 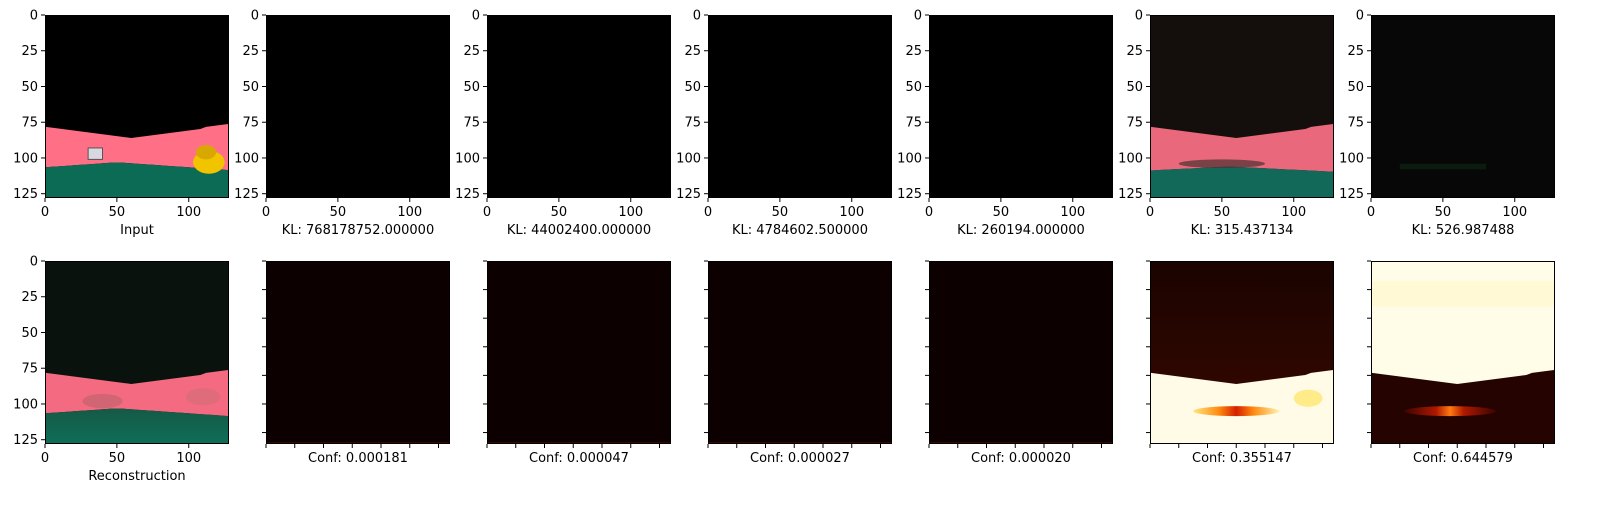 What do you see at coordinates (206, 152) in the screenshot?
I see `duck-head` at bounding box center [206, 152].